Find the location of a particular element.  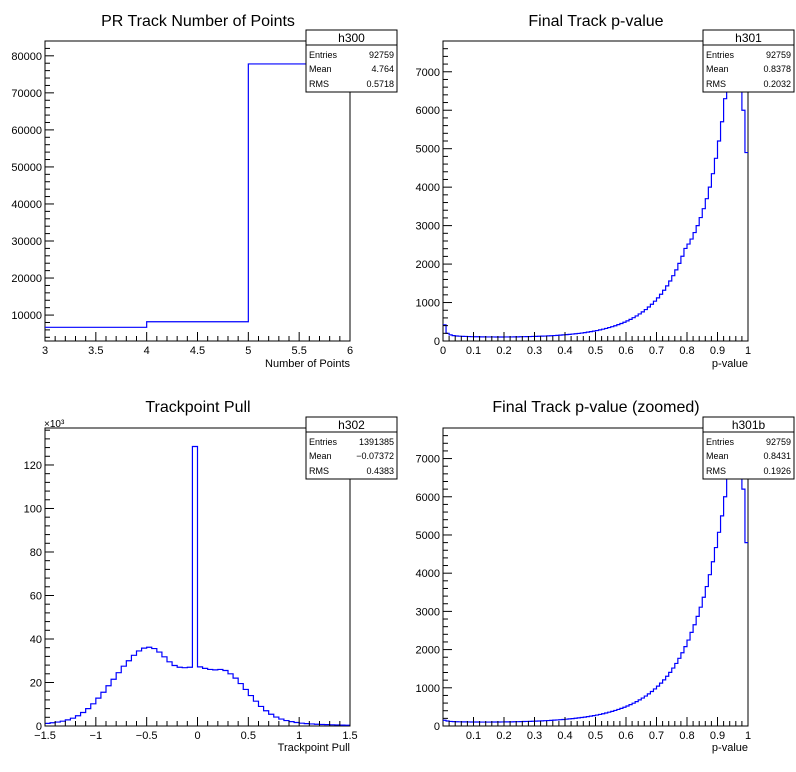

chart-title: Final Track p-value is located at coordinates (595, 21).